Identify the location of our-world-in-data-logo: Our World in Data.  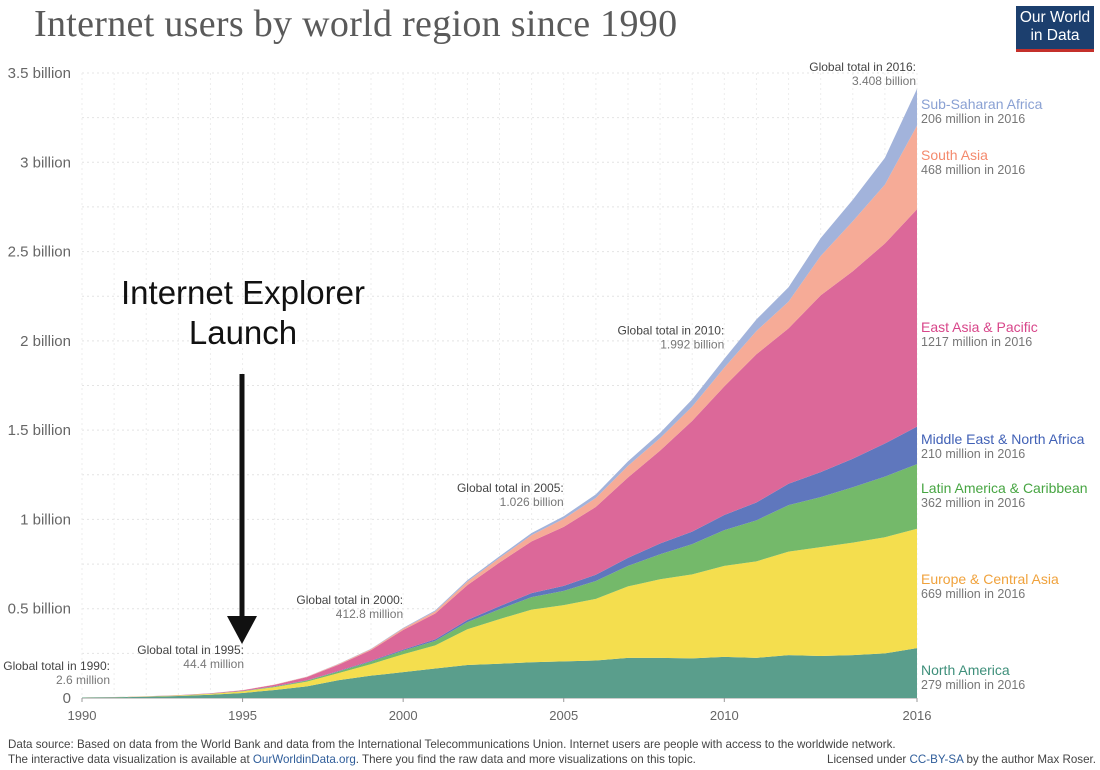
(1055, 29).